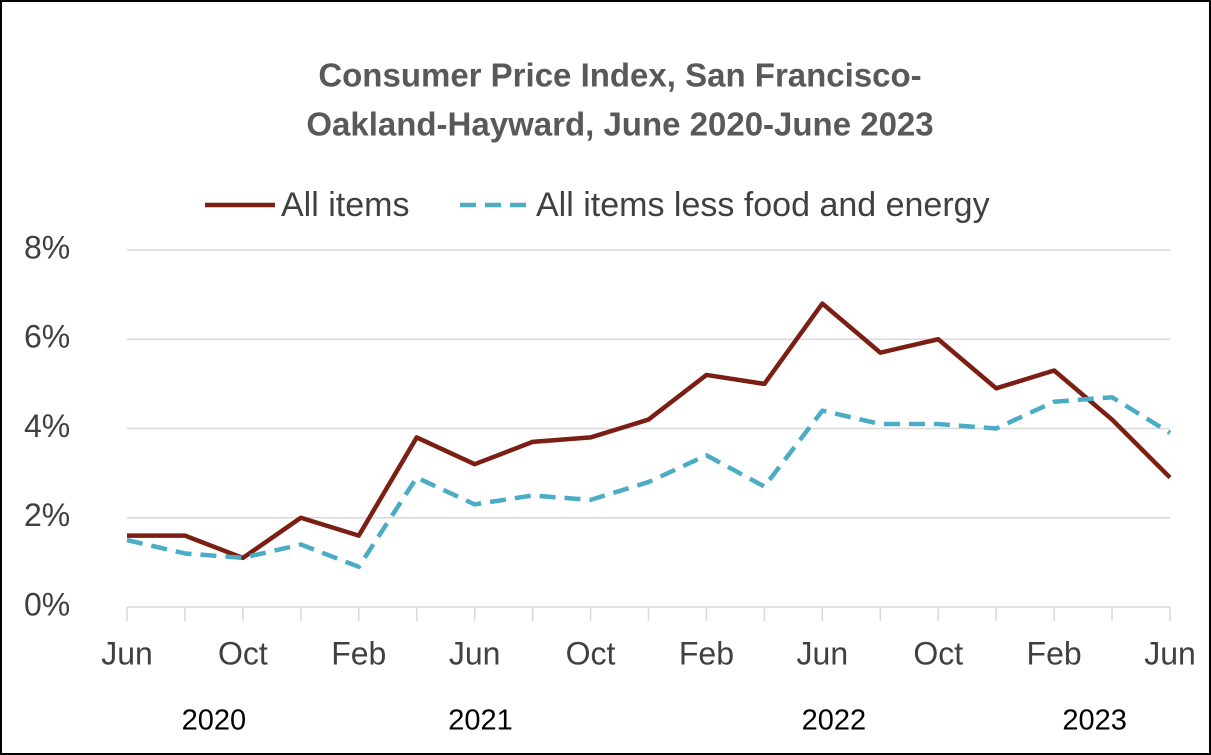  What do you see at coordinates (214, 721) in the screenshot?
I see `year-label: 2020` at bounding box center [214, 721].